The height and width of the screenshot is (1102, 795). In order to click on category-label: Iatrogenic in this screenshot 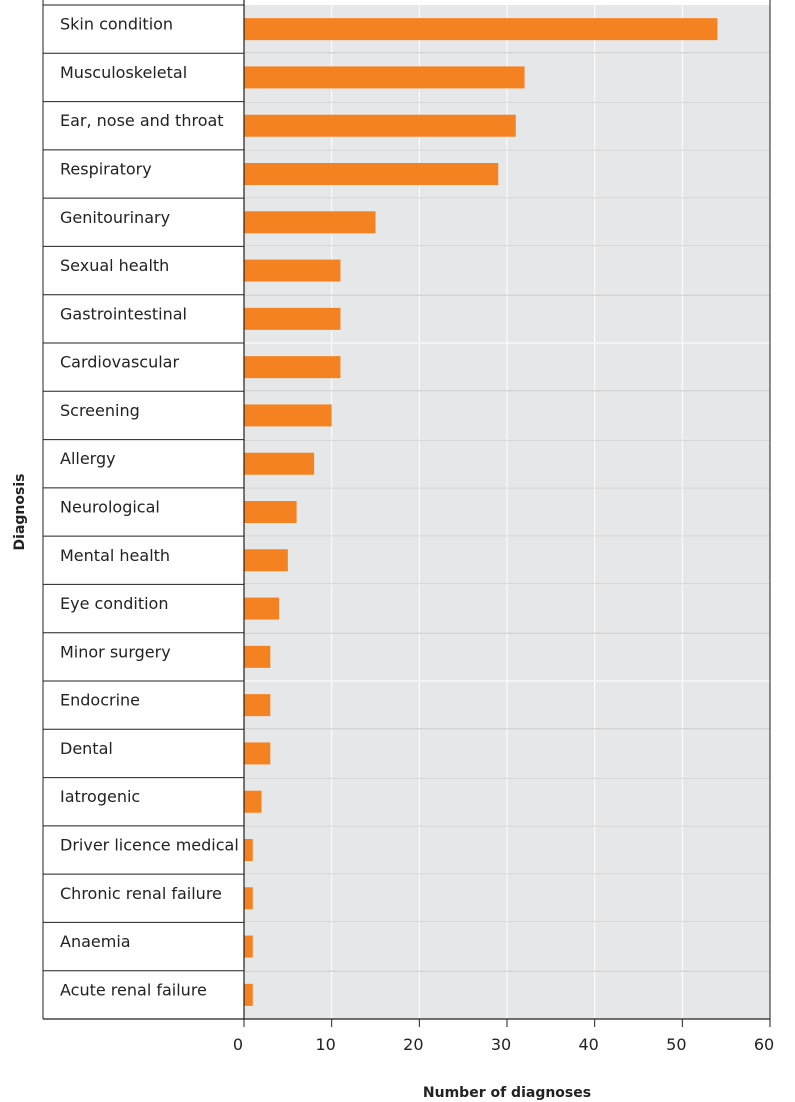, I will do `click(100, 796)`.